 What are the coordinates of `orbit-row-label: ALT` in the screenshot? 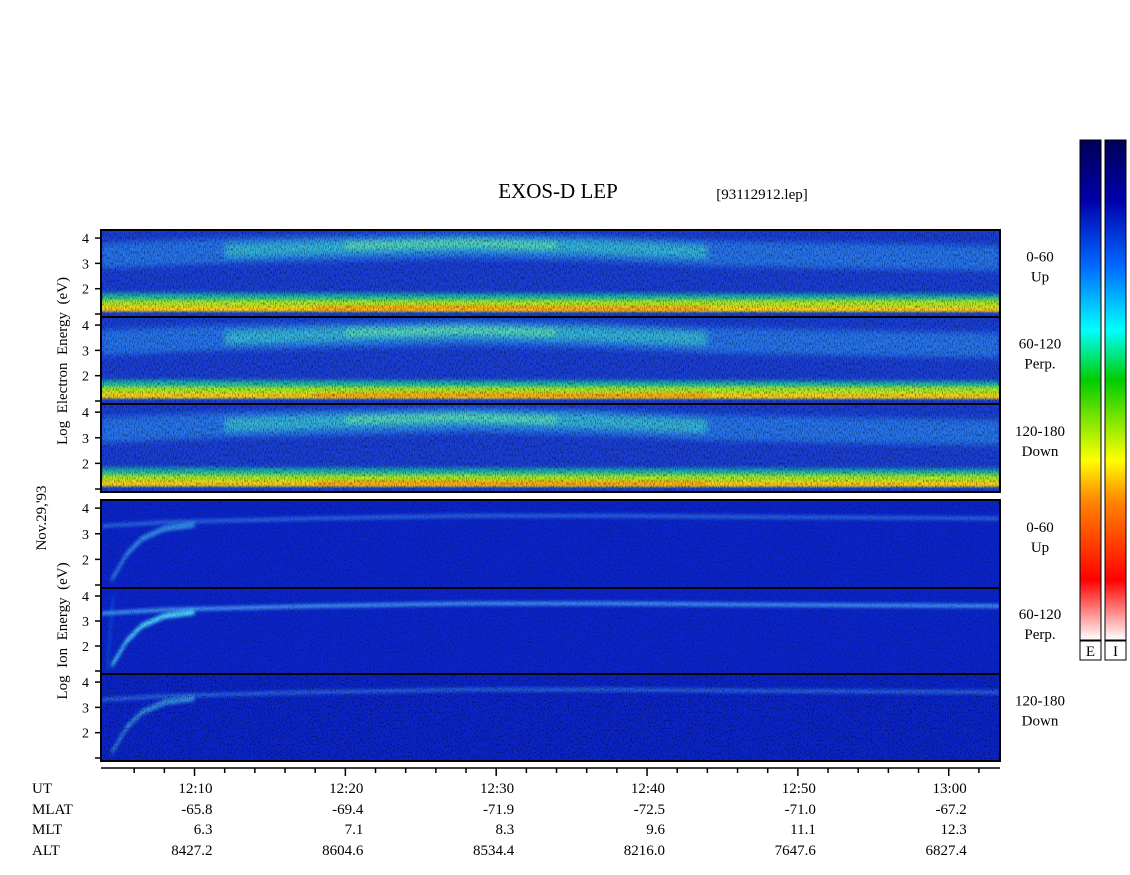 It's located at (46, 851).